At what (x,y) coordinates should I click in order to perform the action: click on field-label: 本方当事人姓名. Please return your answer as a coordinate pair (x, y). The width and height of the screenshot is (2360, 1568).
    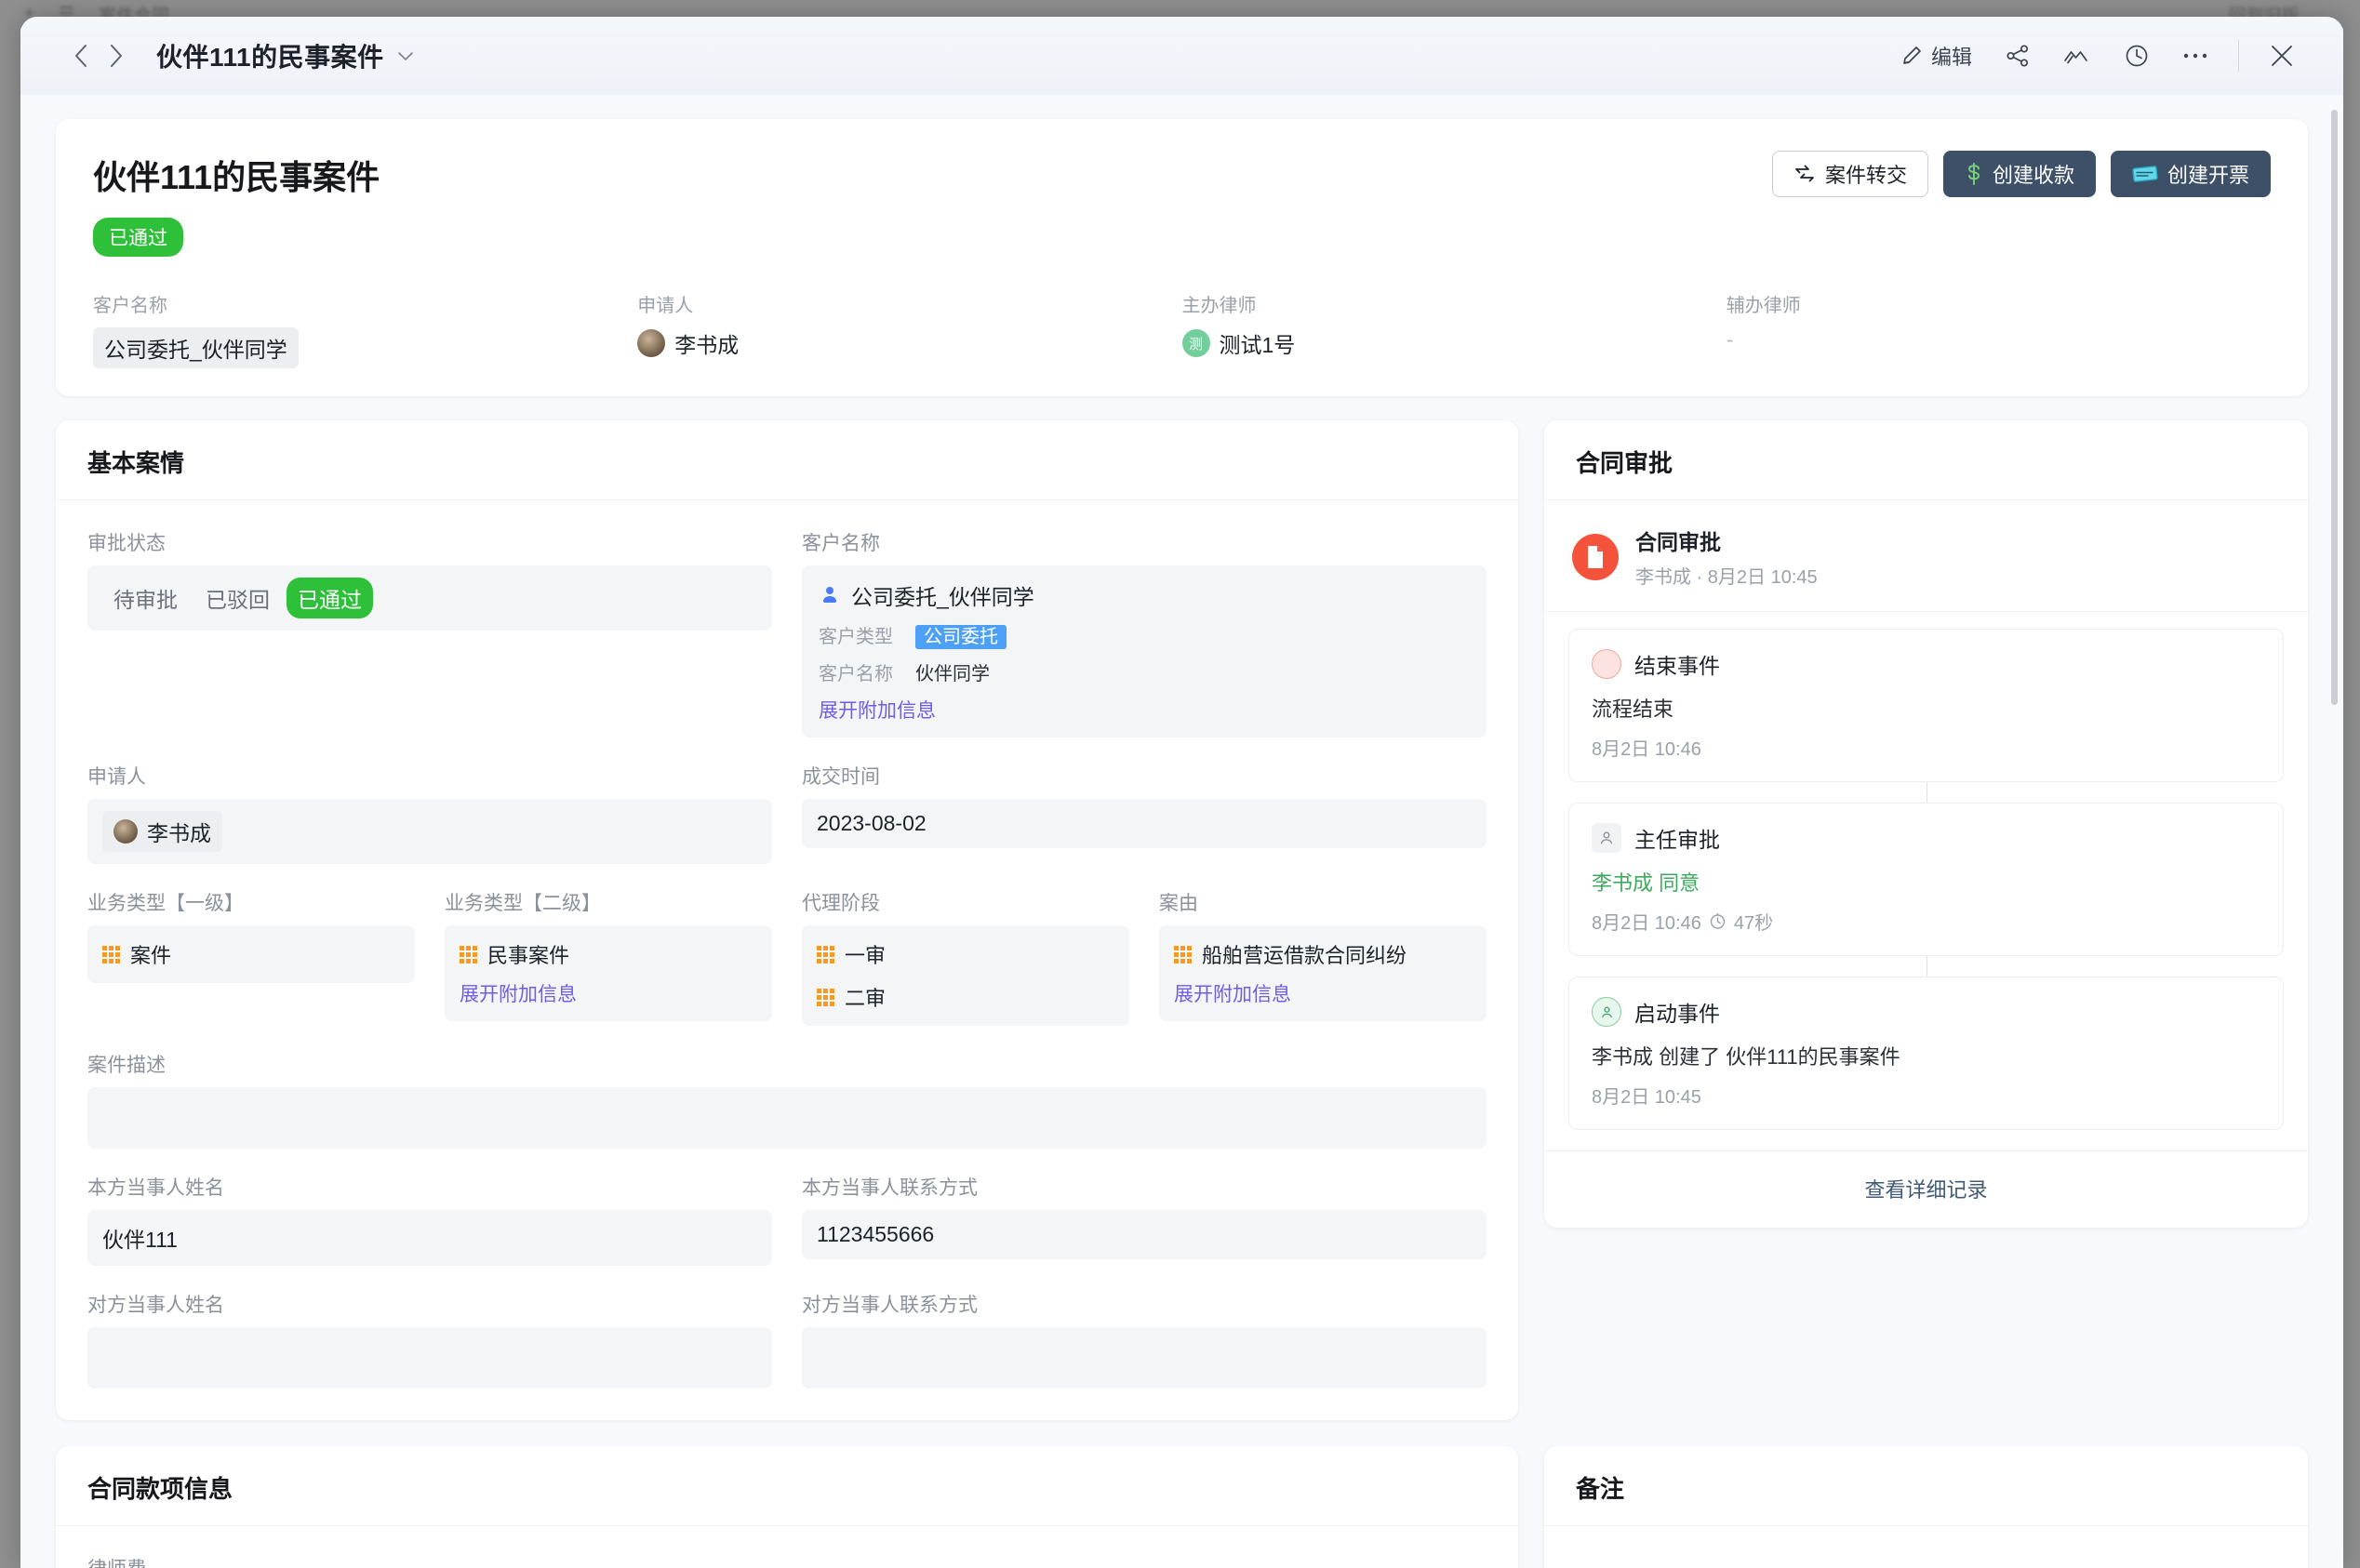
    Looking at the image, I should click on (155, 1188).